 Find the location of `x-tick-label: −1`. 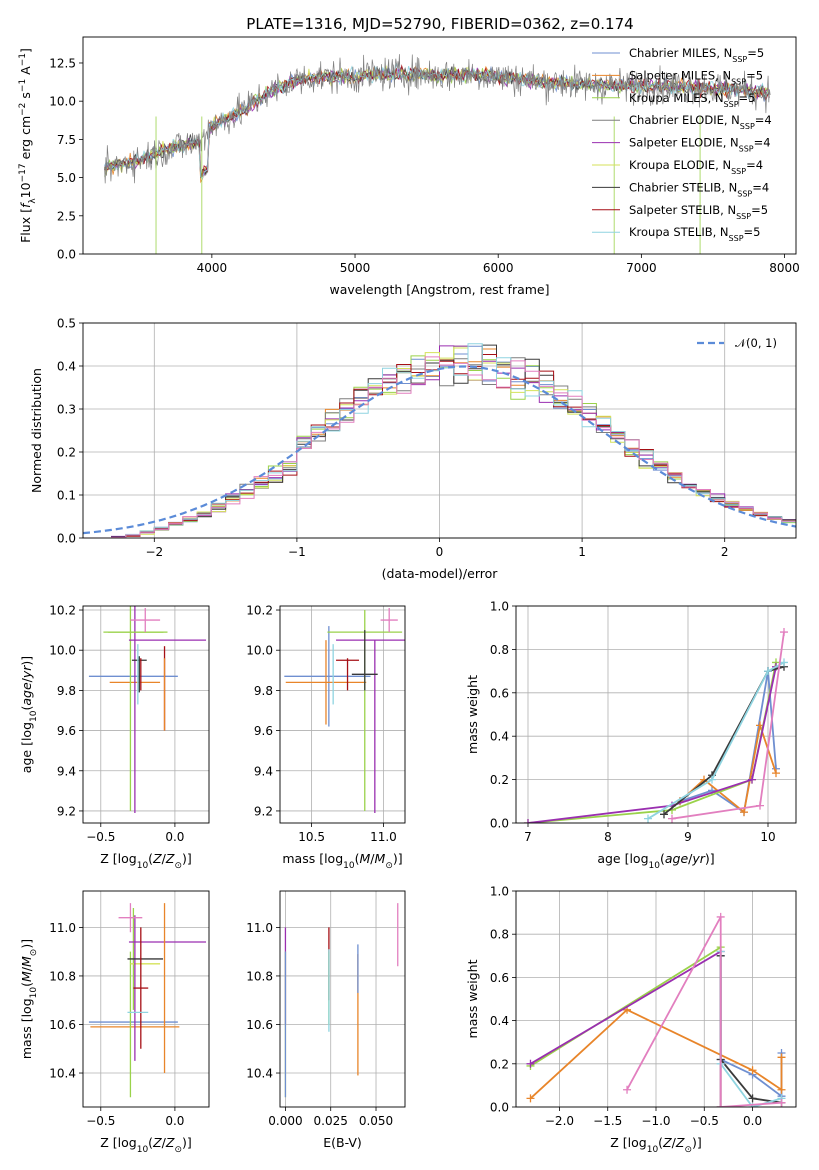

x-tick-label: −1 is located at coordinates (297, 552).